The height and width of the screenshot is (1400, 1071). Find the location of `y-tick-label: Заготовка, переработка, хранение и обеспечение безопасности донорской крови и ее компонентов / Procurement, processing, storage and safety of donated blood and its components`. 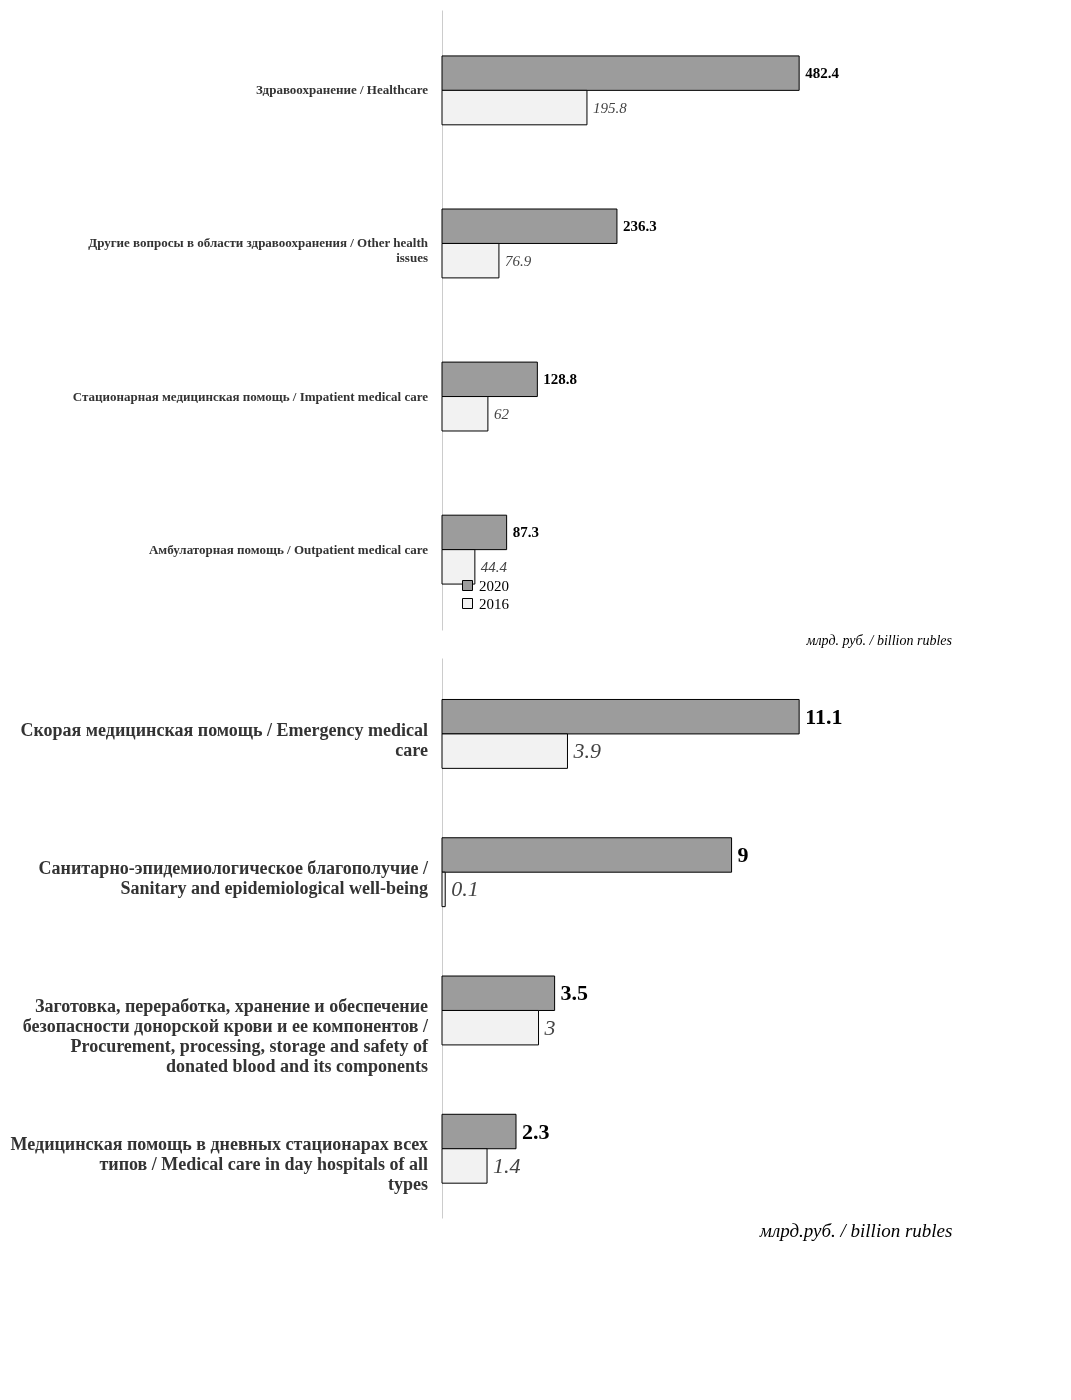

y-tick-label: Заготовка, переработка, хранение и обеспечение безопасности донорской крови и ее компонентов / Procurement, processing, storage and safety of donated blood and its components is located at coordinates (225, 1036).